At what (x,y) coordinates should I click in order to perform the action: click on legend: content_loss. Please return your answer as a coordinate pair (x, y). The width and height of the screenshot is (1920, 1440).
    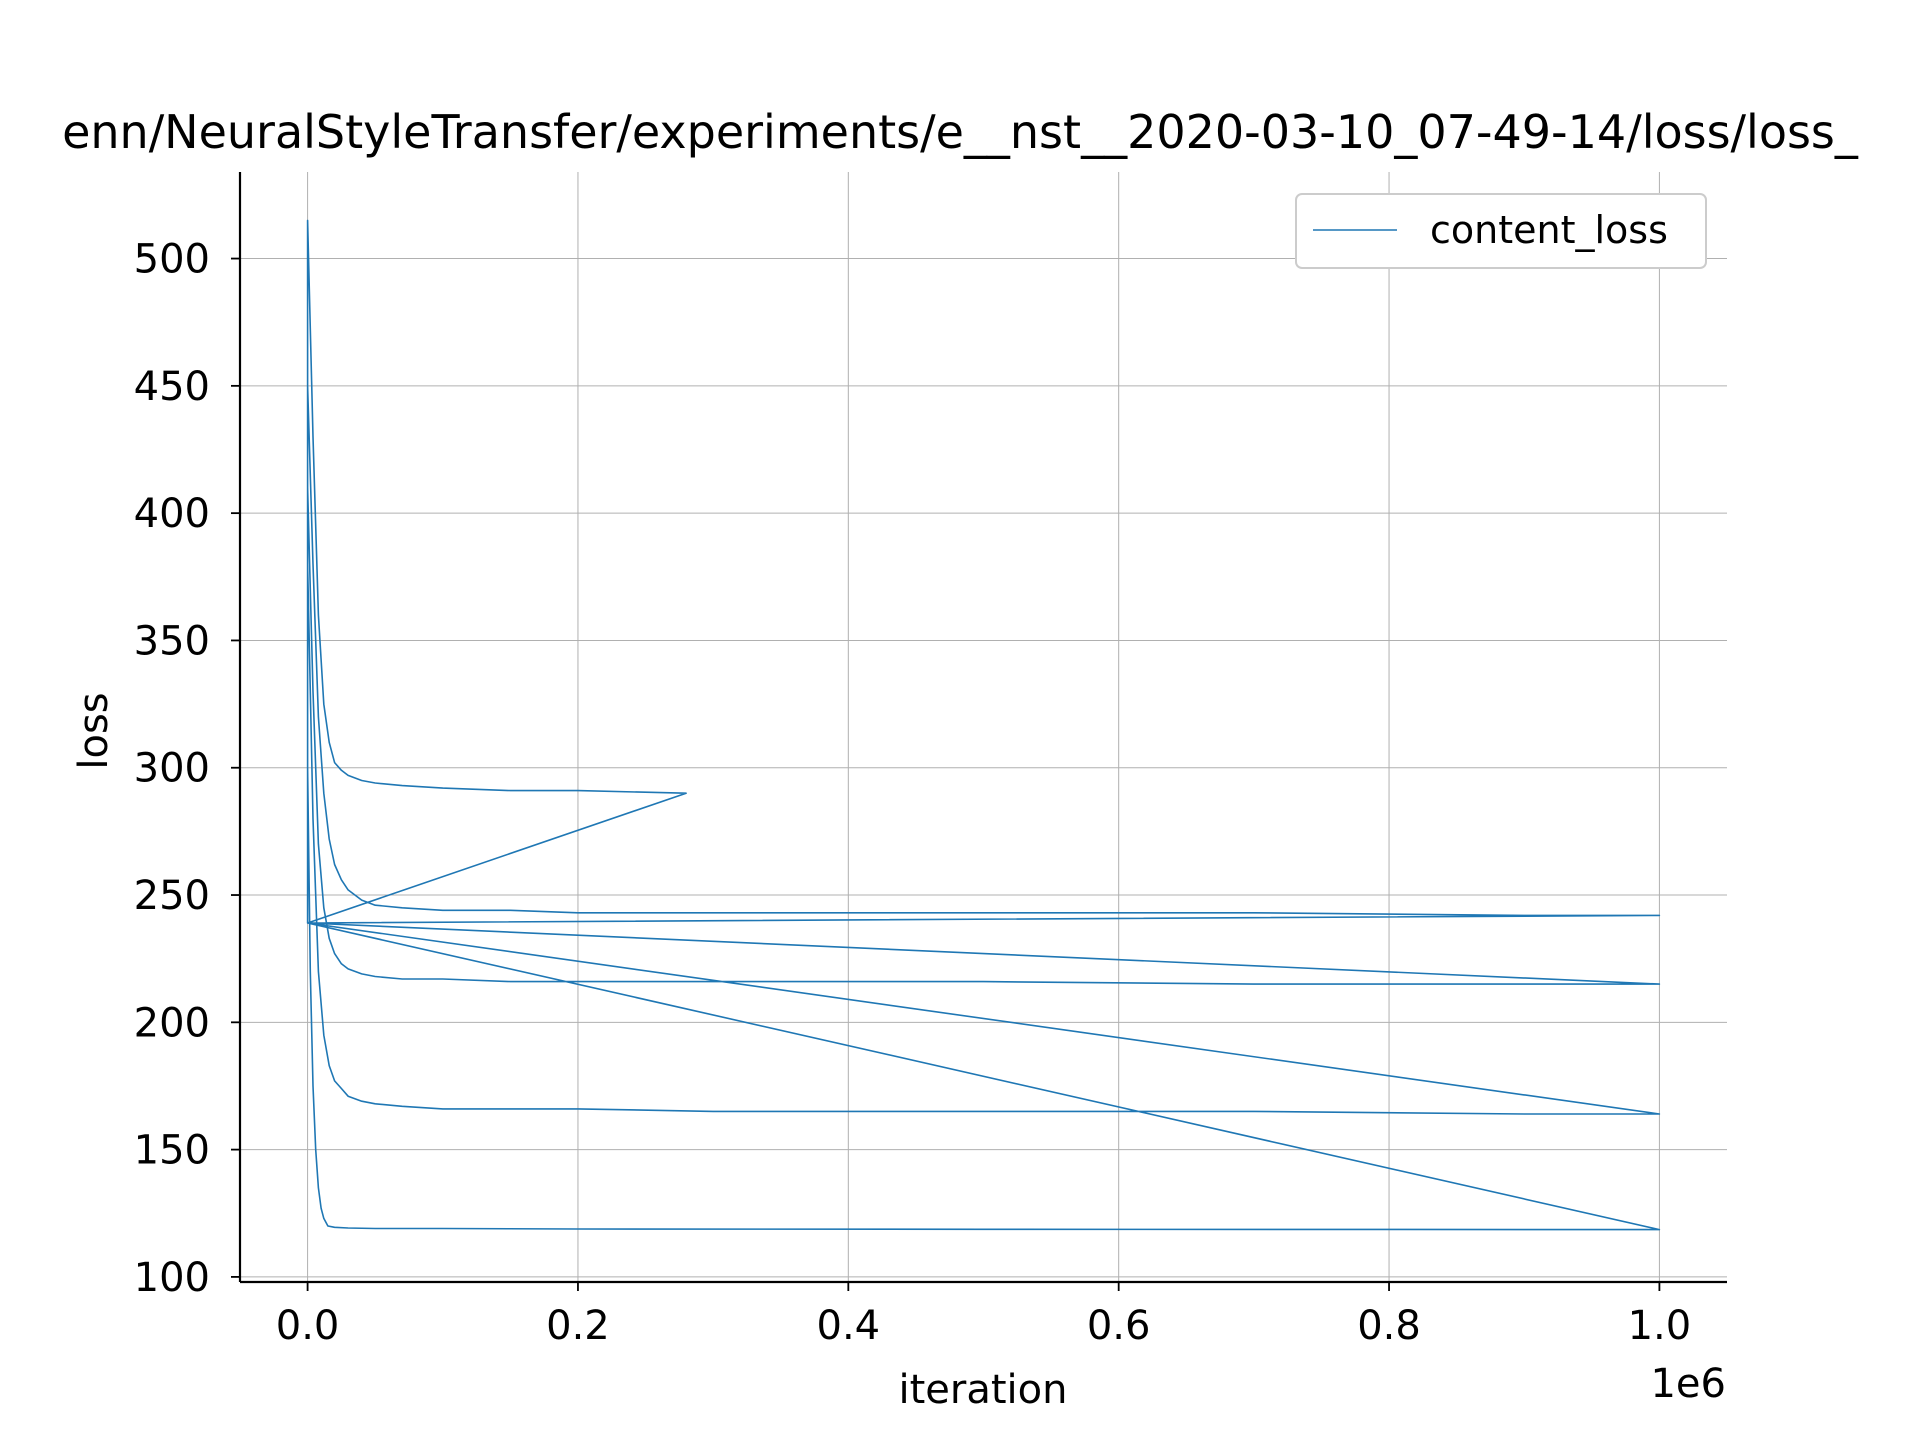
    Looking at the image, I should click on (1501, 231).